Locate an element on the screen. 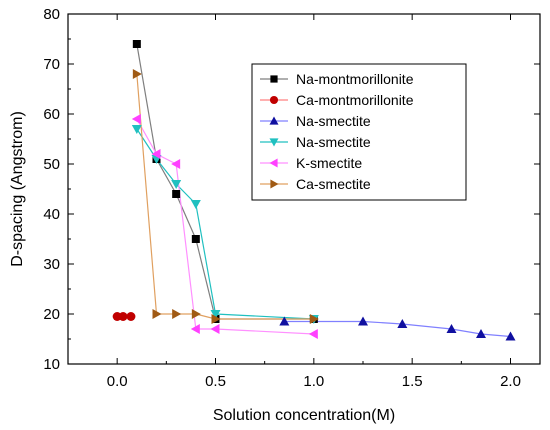  x-tick-label: 2.0 is located at coordinates (510, 381).